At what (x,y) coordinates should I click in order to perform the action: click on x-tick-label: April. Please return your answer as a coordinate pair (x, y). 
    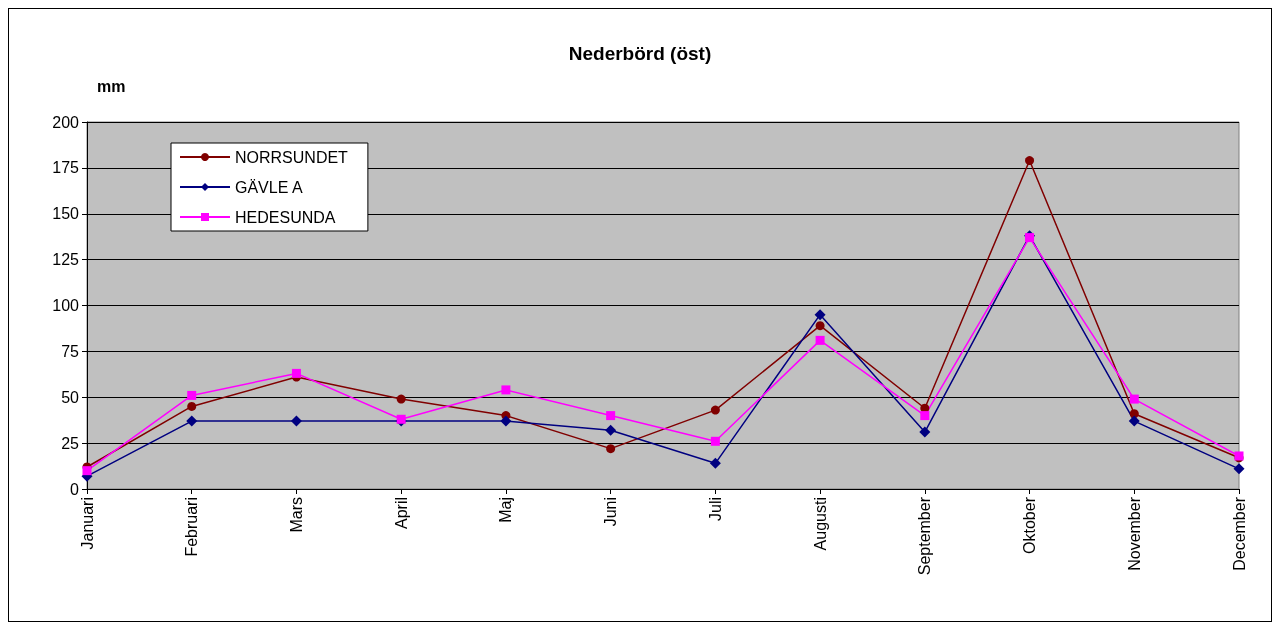
    Looking at the image, I should click on (401, 513).